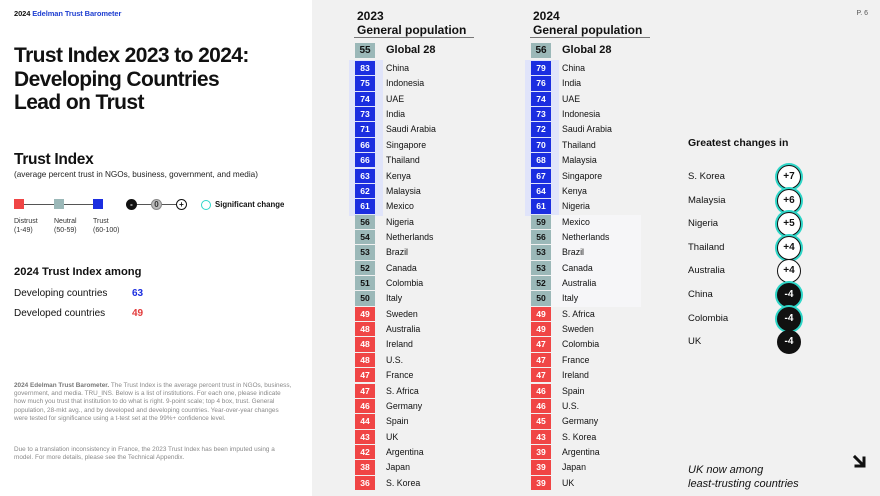 This screenshot has width=880, height=496. Describe the element at coordinates (78, 272) in the screenshot. I see `among-heading: 2024 Trust Index among` at that location.